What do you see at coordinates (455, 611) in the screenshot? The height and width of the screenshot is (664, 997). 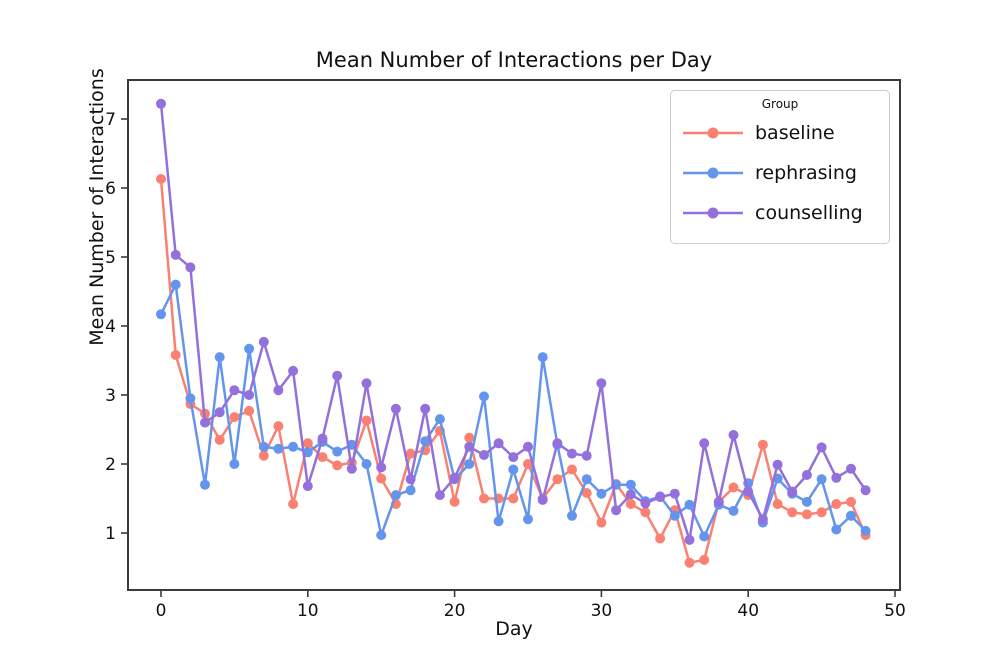 I see `x-tick-label: 20` at bounding box center [455, 611].